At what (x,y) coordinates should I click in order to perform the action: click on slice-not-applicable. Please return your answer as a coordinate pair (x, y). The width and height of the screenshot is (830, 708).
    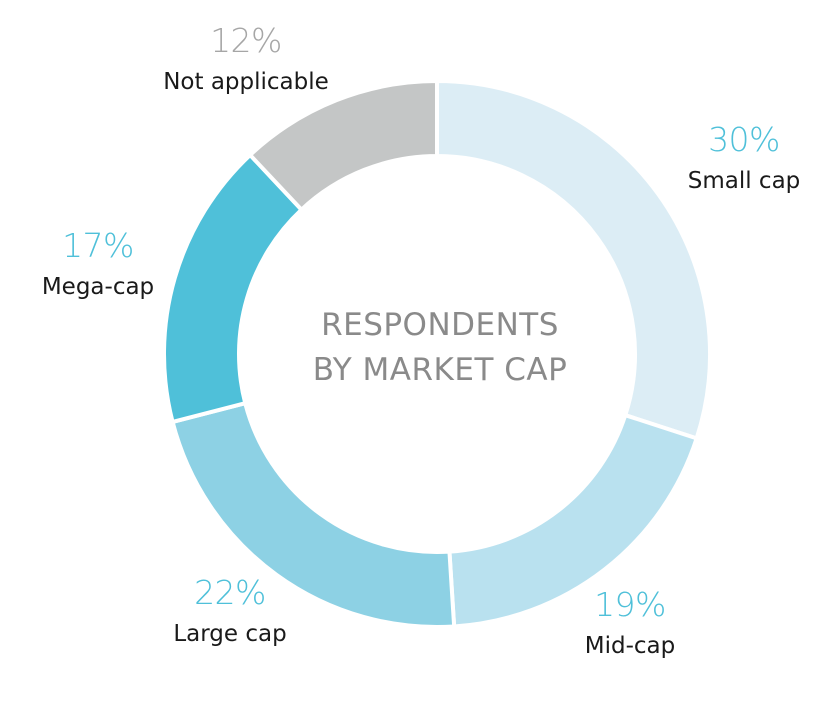
    Looking at the image, I should click on (343, 145).